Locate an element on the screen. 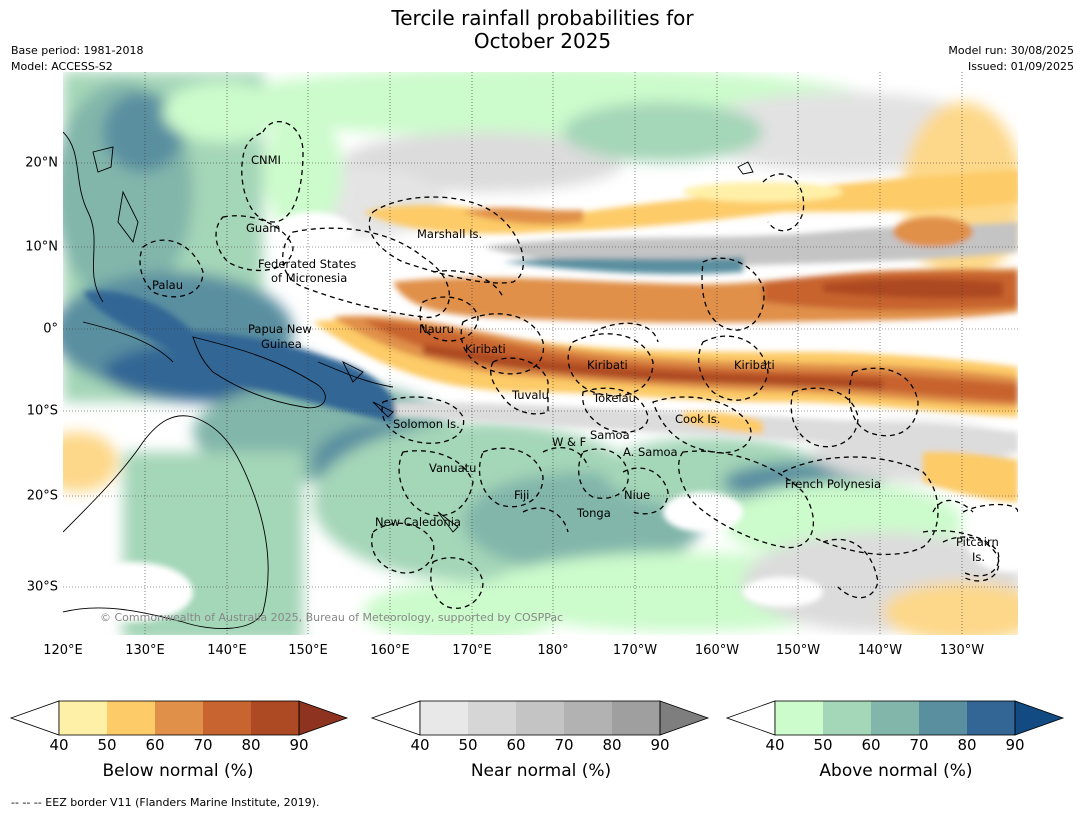 The width and height of the screenshot is (1085, 816). cb-above-tick-40: 40 is located at coordinates (774, 743).